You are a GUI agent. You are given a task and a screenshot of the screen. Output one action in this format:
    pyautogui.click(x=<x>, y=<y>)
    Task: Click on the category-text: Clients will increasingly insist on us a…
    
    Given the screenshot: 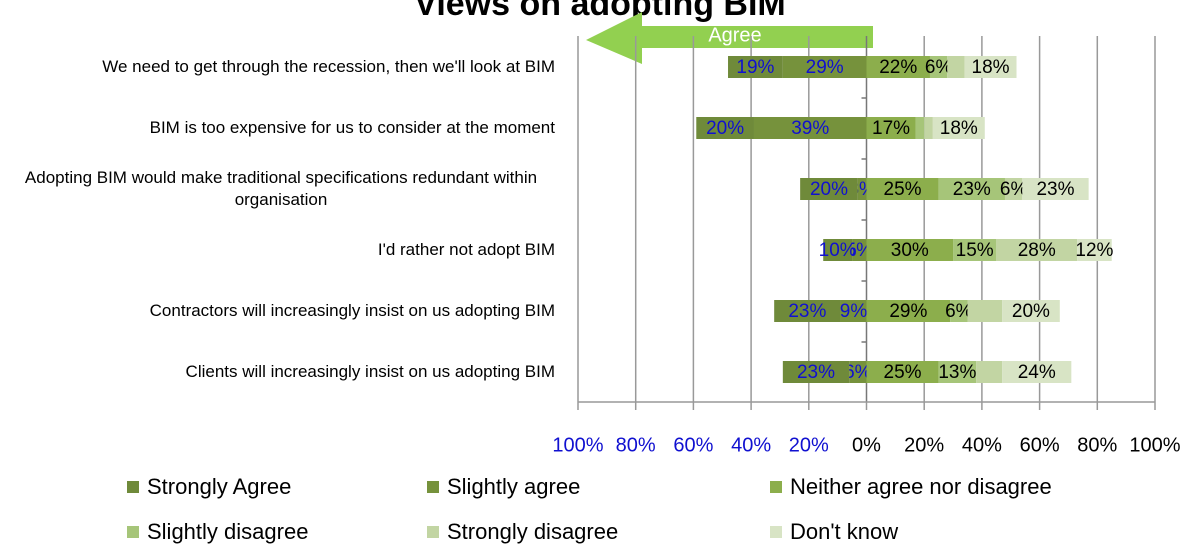 What is the action you would take?
    pyautogui.click(x=370, y=371)
    